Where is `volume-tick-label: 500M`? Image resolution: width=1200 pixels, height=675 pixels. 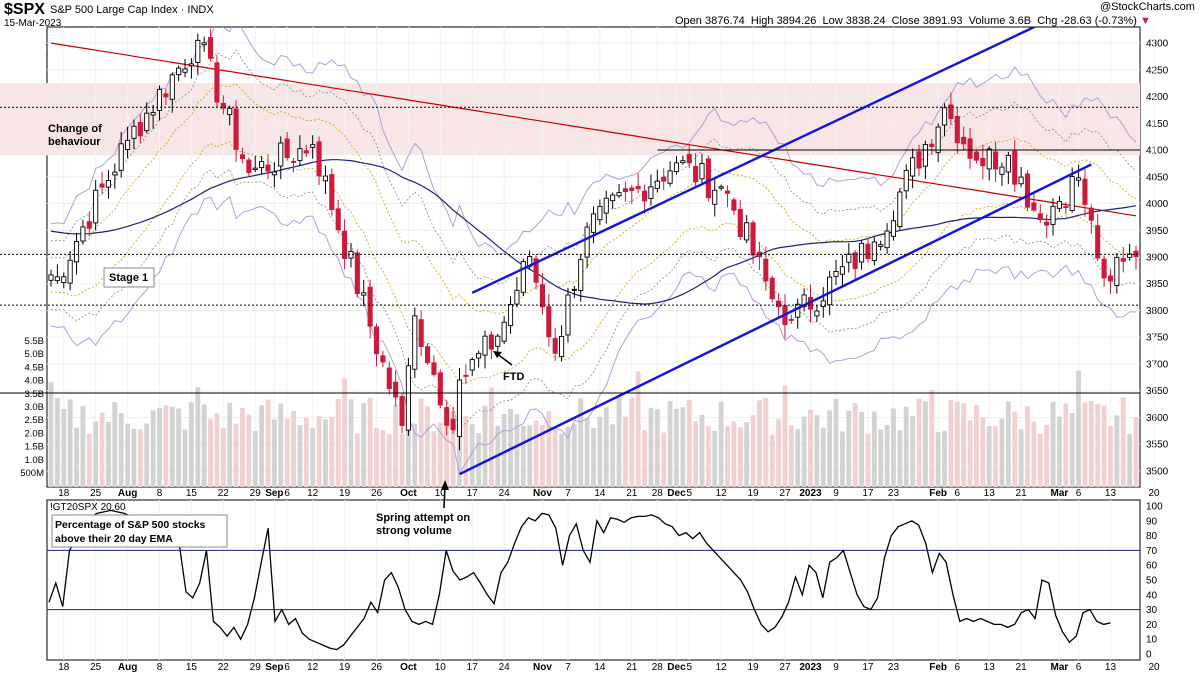 volume-tick-label: 500M is located at coordinates (32, 473).